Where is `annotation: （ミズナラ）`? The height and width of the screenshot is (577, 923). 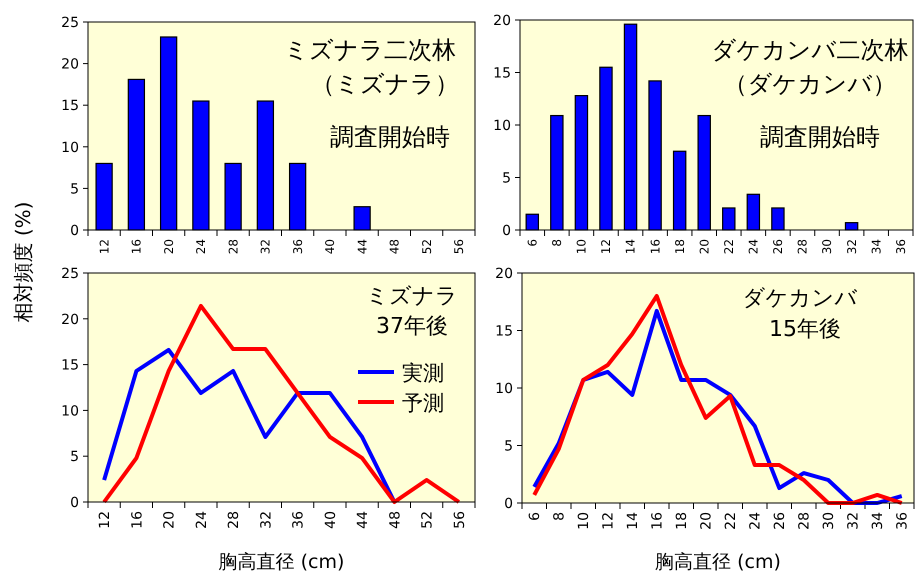 annotation: （ミズナラ） is located at coordinates (385, 84).